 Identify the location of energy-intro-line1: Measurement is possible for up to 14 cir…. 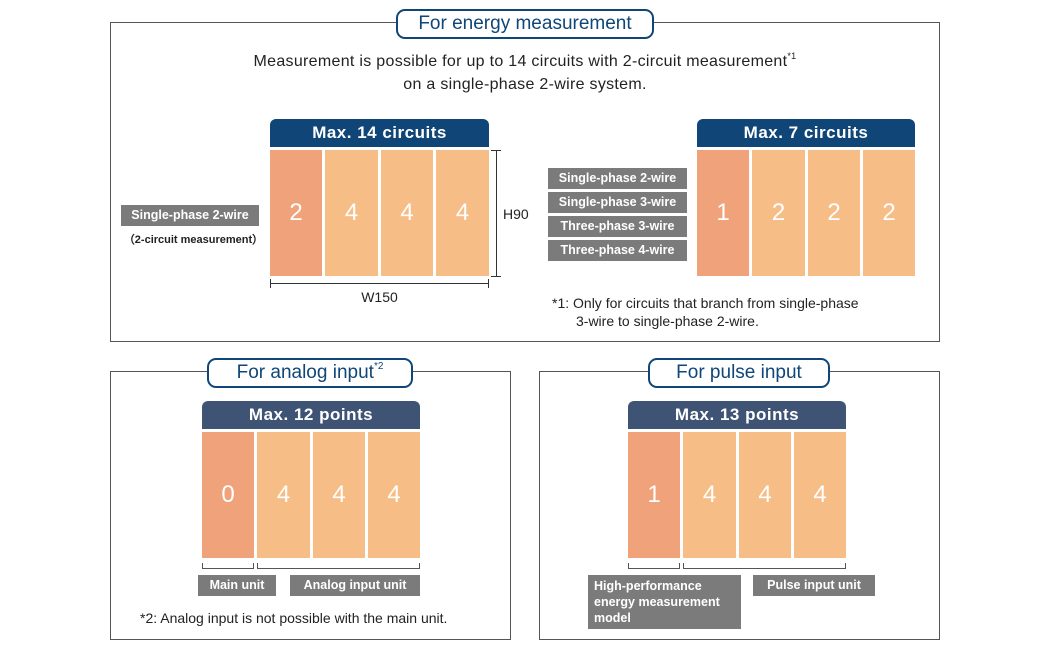
(520, 61).